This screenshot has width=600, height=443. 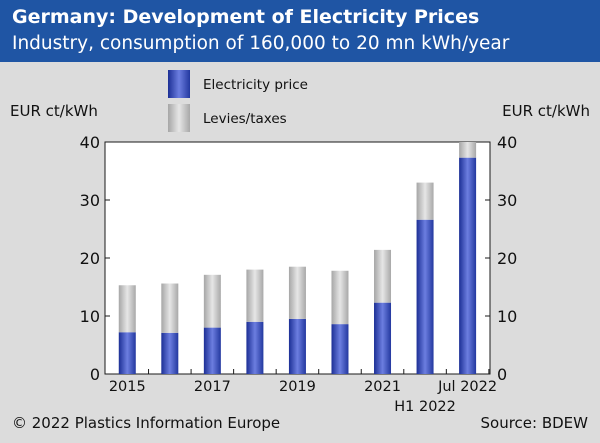 What do you see at coordinates (507, 200) in the screenshot?
I see `y-tick-label-right-30: 30` at bounding box center [507, 200].